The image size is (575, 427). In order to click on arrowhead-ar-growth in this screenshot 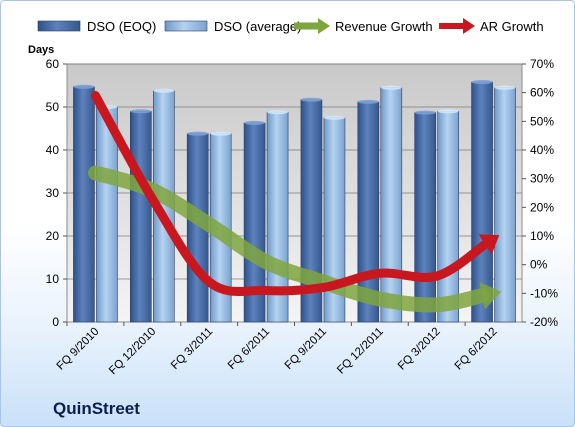, I will do `click(489, 244)`.